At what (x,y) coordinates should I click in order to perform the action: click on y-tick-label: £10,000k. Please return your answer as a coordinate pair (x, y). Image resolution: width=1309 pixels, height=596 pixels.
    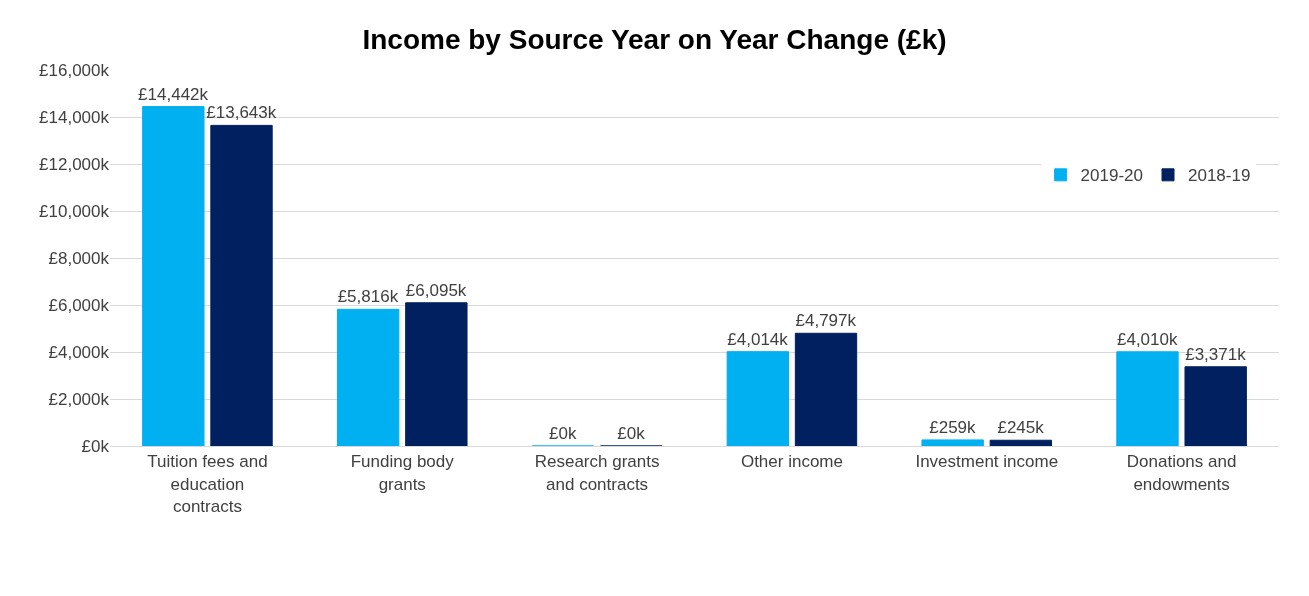
    Looking at the image, I should click on (74, 211).